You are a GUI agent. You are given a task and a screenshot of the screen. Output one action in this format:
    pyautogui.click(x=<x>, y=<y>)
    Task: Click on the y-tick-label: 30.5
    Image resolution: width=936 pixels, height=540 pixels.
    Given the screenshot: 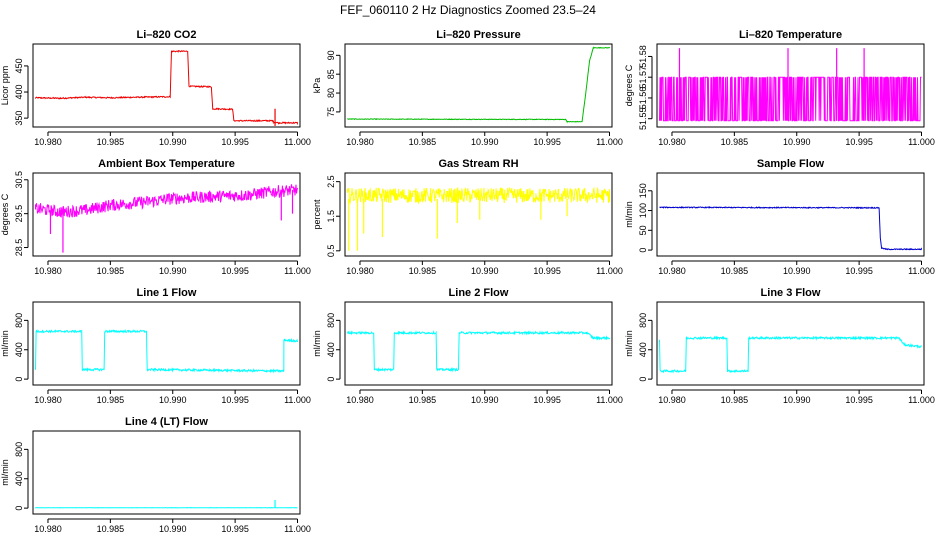 What is the action you would take?
    pyautogui.click(x=19, y=180)
    